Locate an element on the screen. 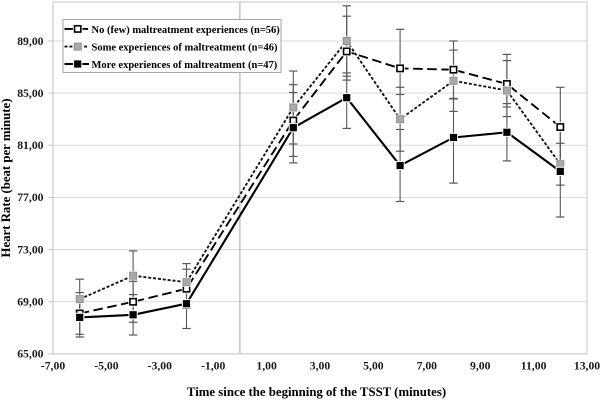  svg-text: -3,00 is located at coordinates (160, 365).